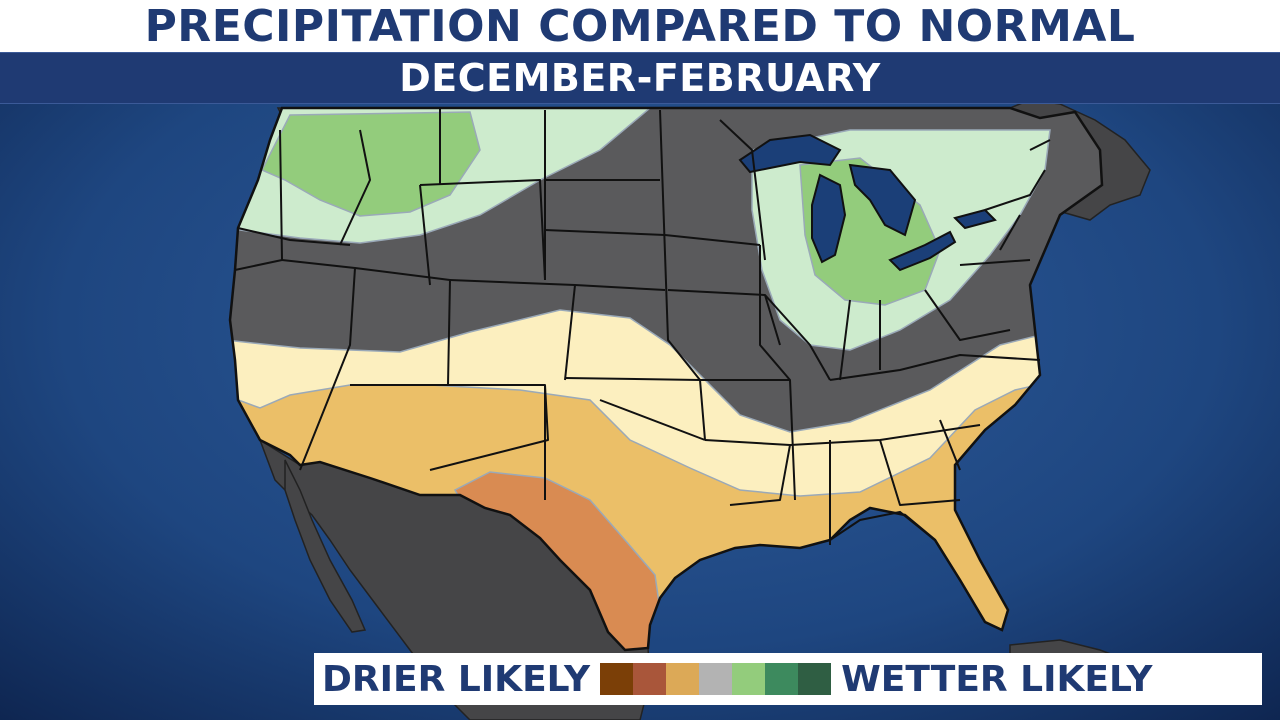 The height and width of the screenshot is (720, 1280). I want to click on map-subtitle: DECEMBER-FEBRUARY, so click(640, 78).